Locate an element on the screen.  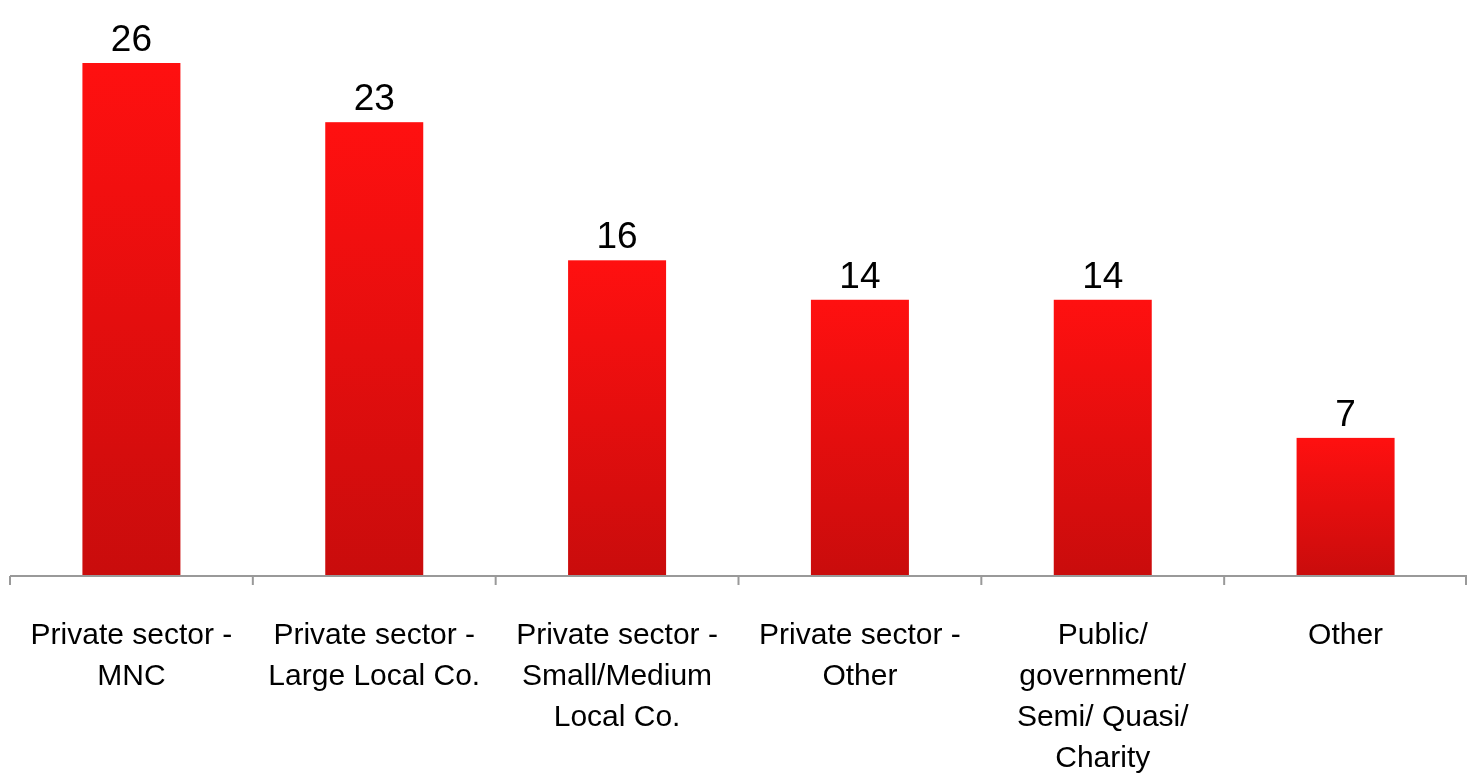
x-tick-label: Private sector - Large Local Co. is located at coordinates (374, 654).